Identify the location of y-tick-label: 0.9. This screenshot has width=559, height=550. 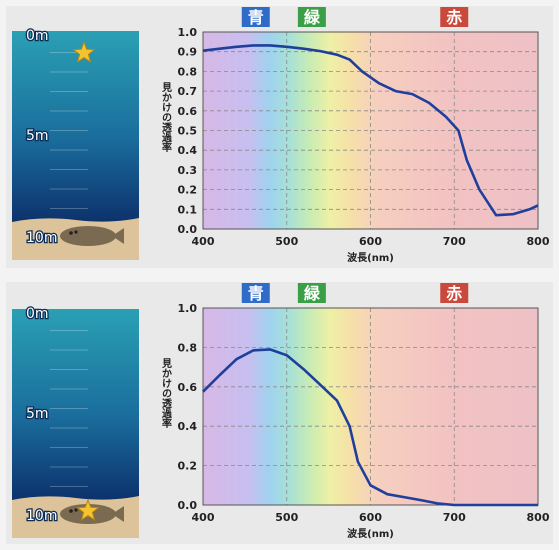
(188, 52).